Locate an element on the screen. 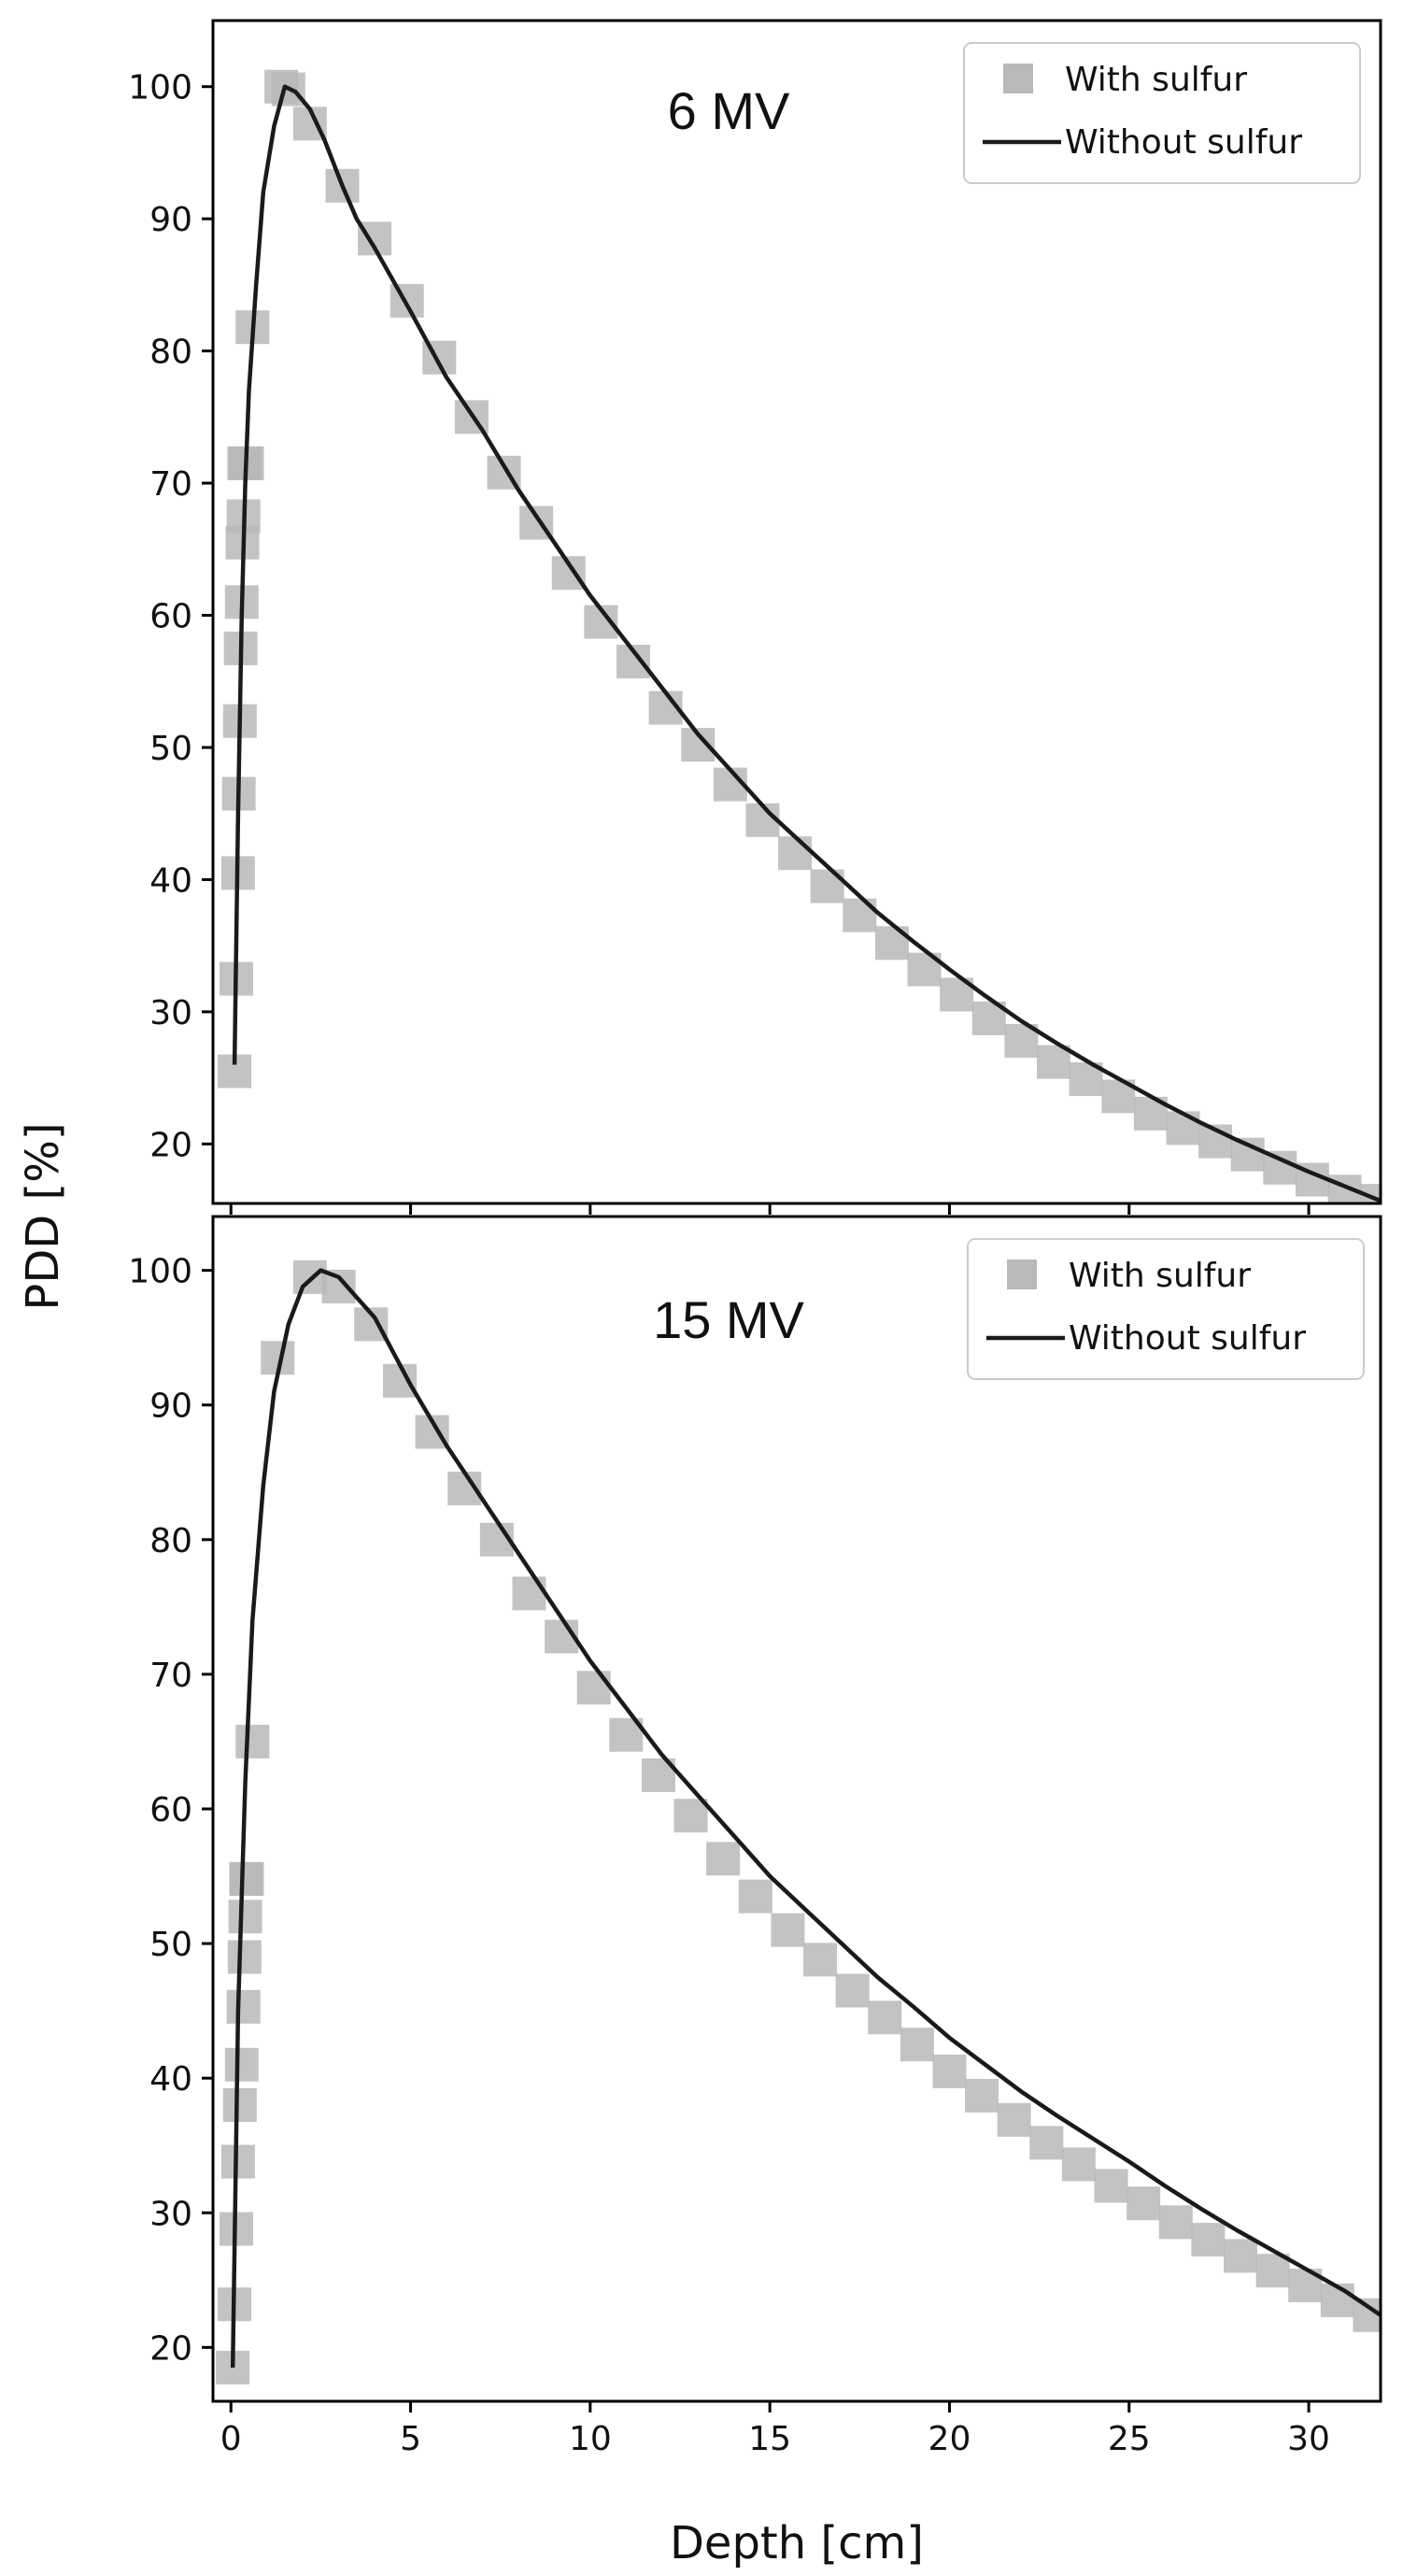  x-axis-label: Depth [cm] is located at coordinates (797, 2543).